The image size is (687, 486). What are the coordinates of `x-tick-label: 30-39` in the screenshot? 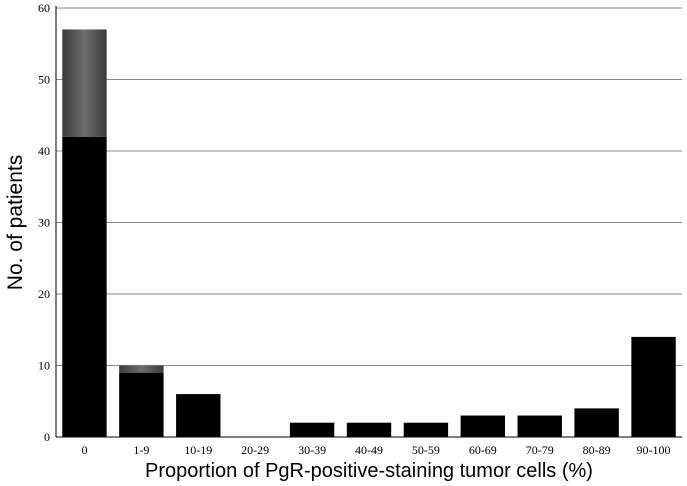 It's located at (312, 450).